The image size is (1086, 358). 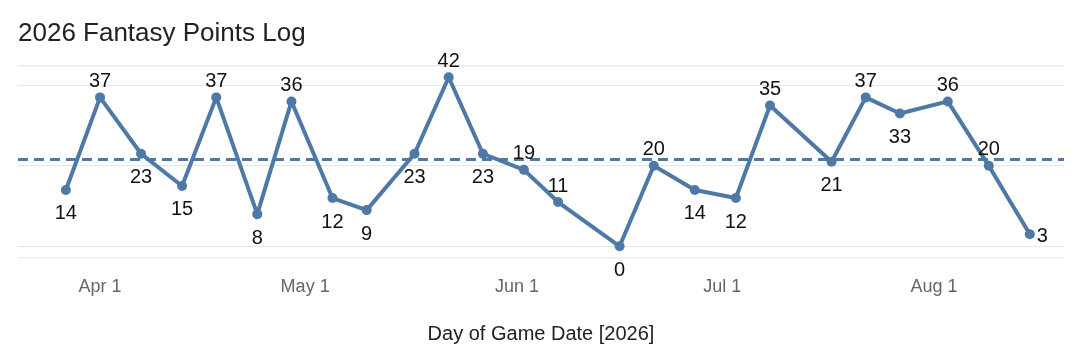 What do you see at coordinates (524, 152) in the screenshot?
I see `data-label: 19` at bounding box center [524, 152].